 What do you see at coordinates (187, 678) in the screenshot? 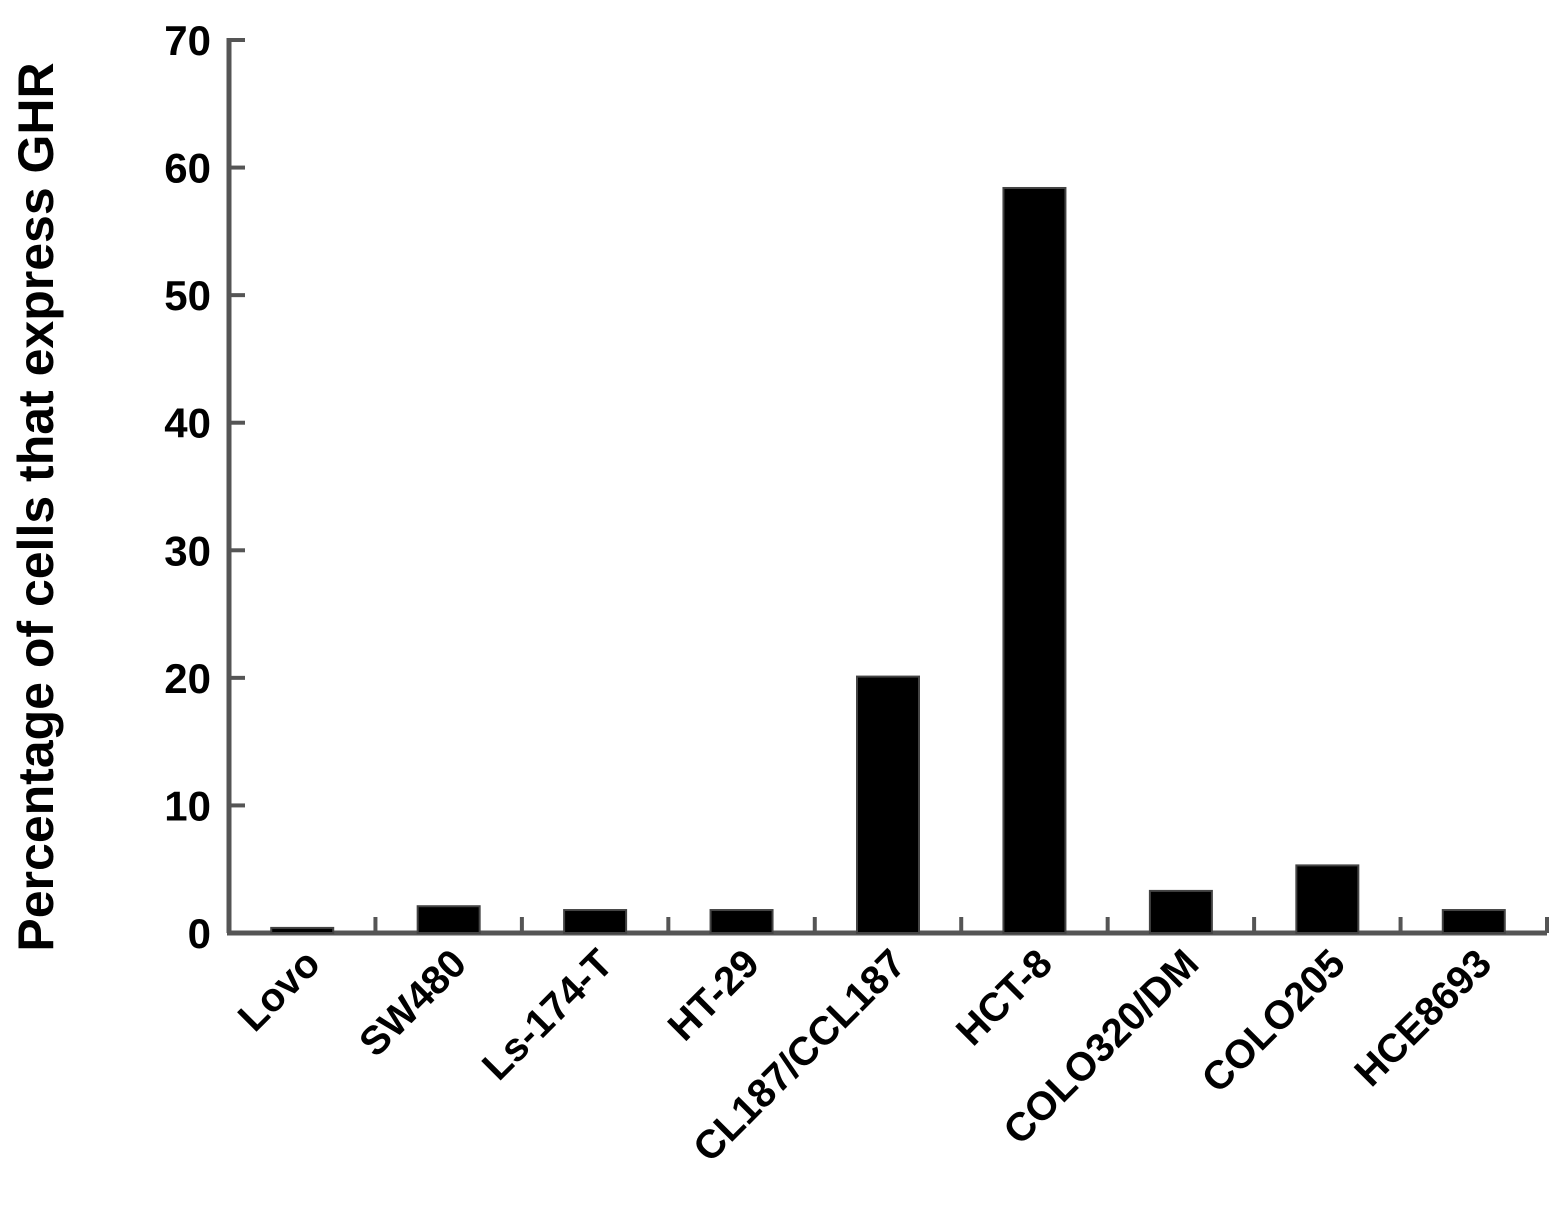
I see `y-tick-label: 20` at bounding box center [187, 678].